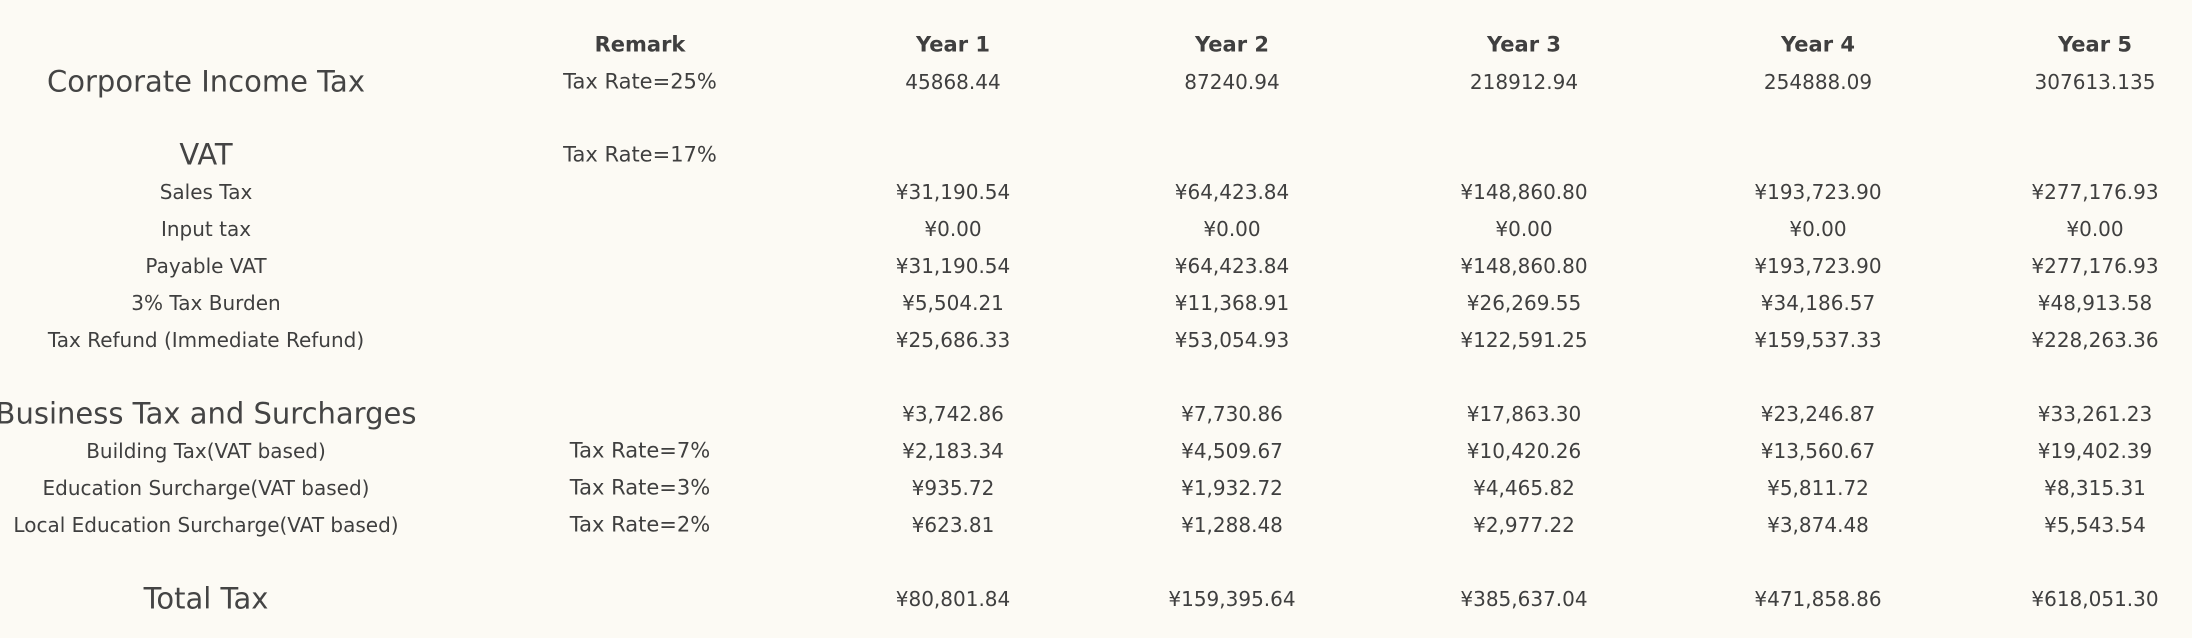 The width and height of the screenshot is (2192, 638). Describe the element at coordinates (953, 192) in the screenshot. I see `cell-sales-tax-year-1: ¥31,190.54` at that location.